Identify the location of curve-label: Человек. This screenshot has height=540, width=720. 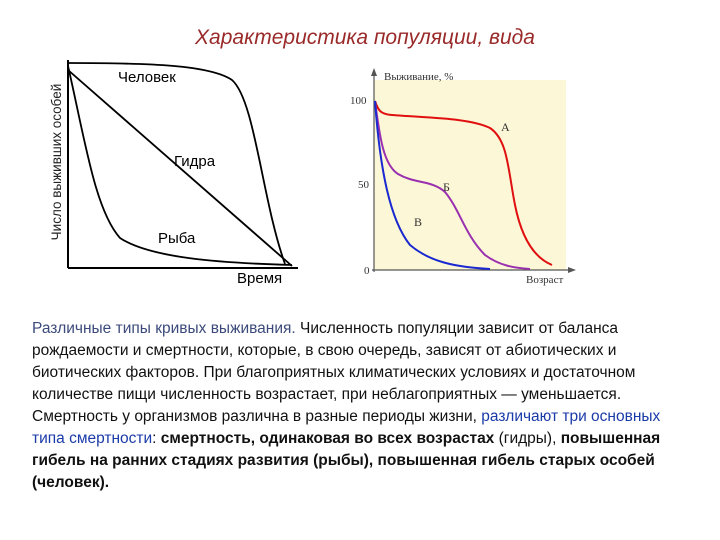
(147, 77).